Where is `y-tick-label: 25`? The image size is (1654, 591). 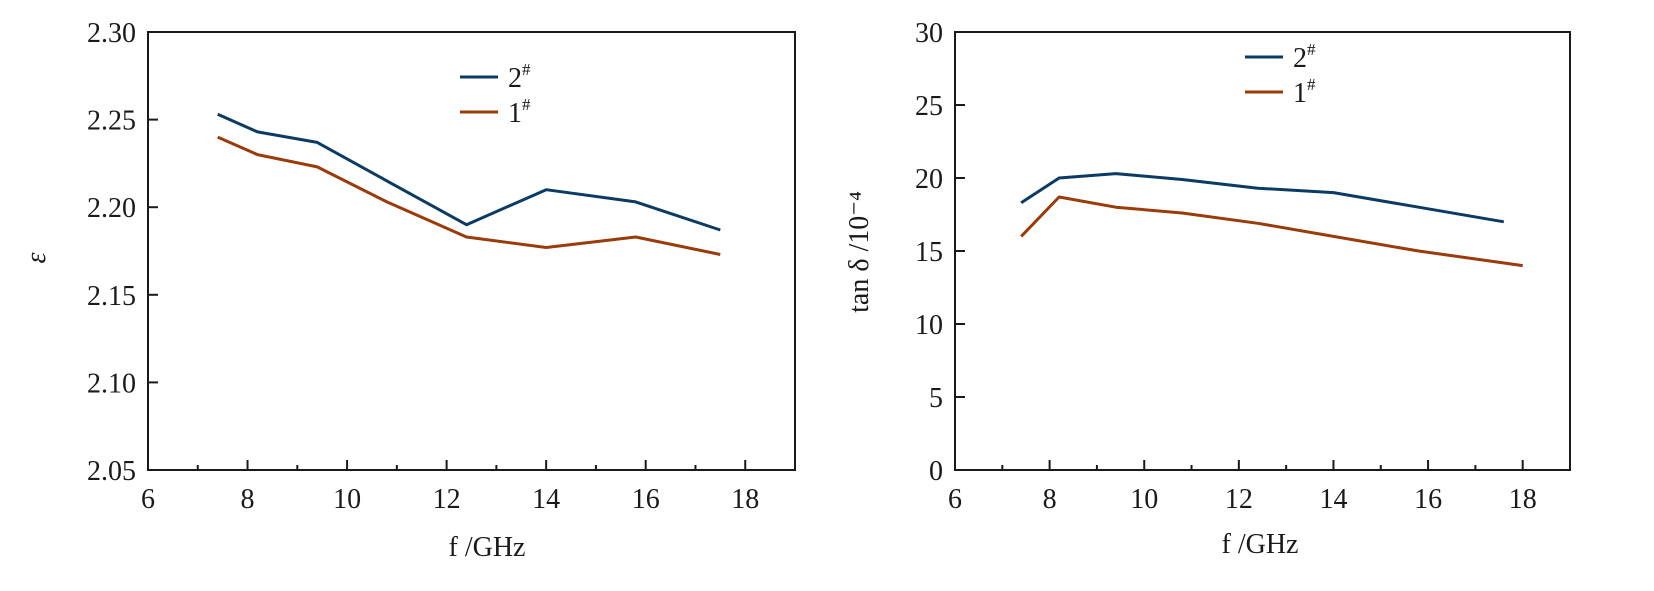 y-tick-label: 25 is located at coordinates (929, 106).